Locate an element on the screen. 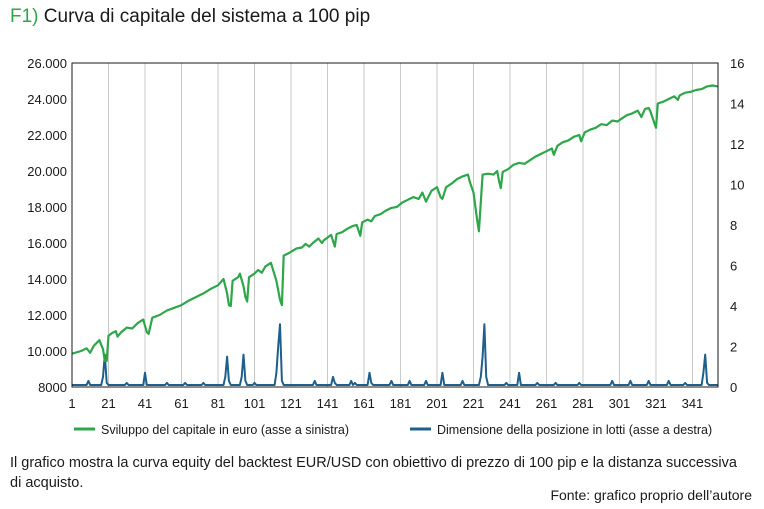 The image size is (764, 509). right-tick-label: 4 is located at coordinates (733, 306).